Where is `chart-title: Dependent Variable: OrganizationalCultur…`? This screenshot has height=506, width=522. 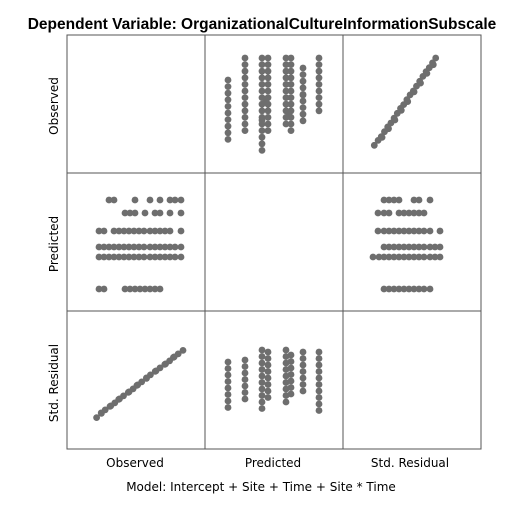
chart-title: Dependent Variable: OrganizationalCultur… is located at coordinates (262, 24).